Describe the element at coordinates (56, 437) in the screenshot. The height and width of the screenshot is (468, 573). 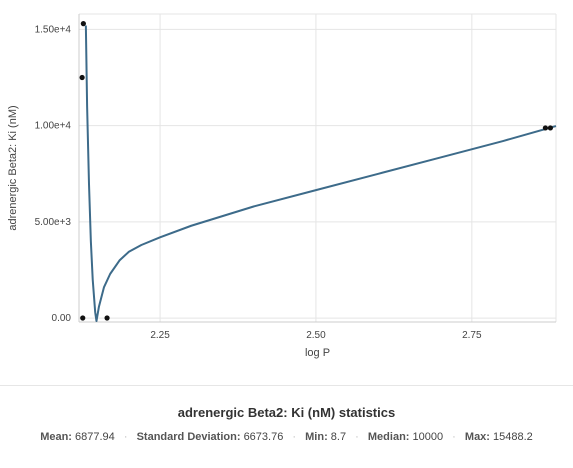
I see `stat-mean-label: Mean:` at that location.